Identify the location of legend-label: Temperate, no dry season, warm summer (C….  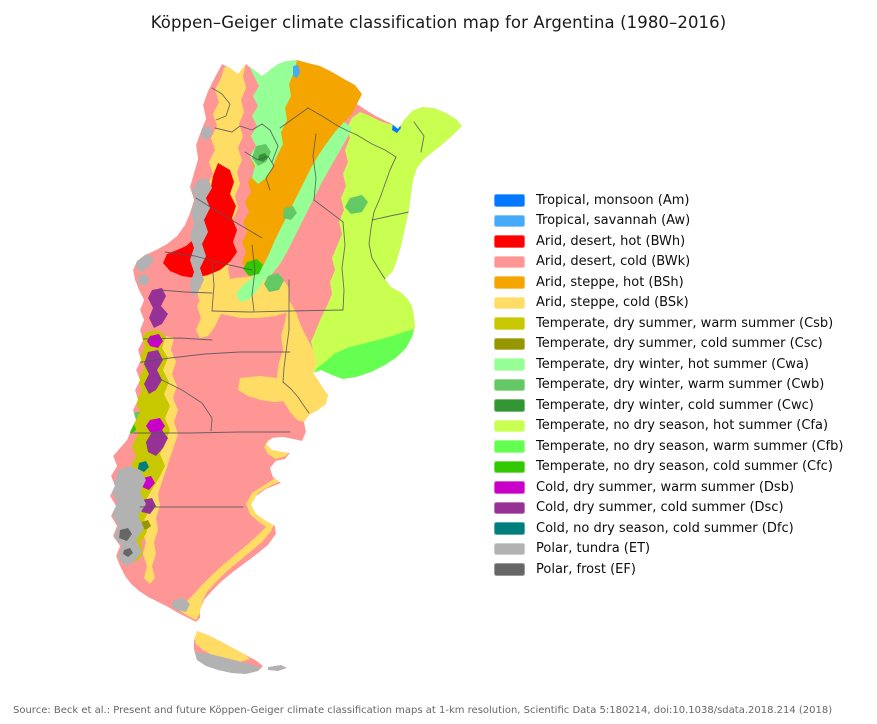
(690, 446).